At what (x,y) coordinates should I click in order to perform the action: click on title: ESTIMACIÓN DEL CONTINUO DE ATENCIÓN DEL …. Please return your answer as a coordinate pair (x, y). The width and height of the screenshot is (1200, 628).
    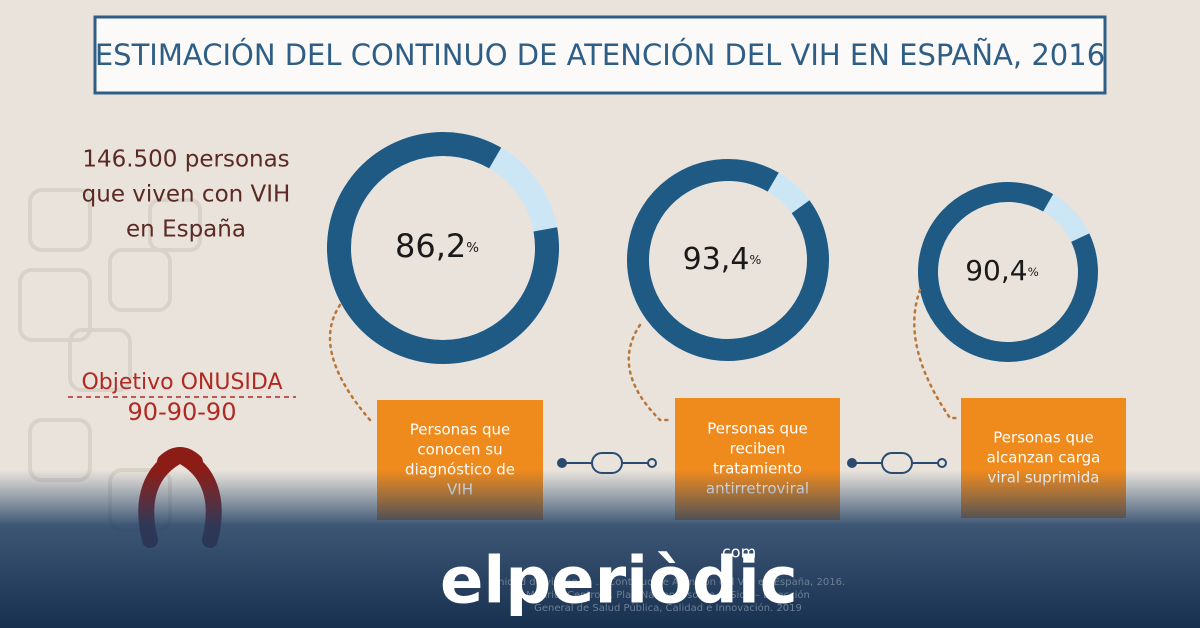
    Looking at the image, I should click on (600, 55).